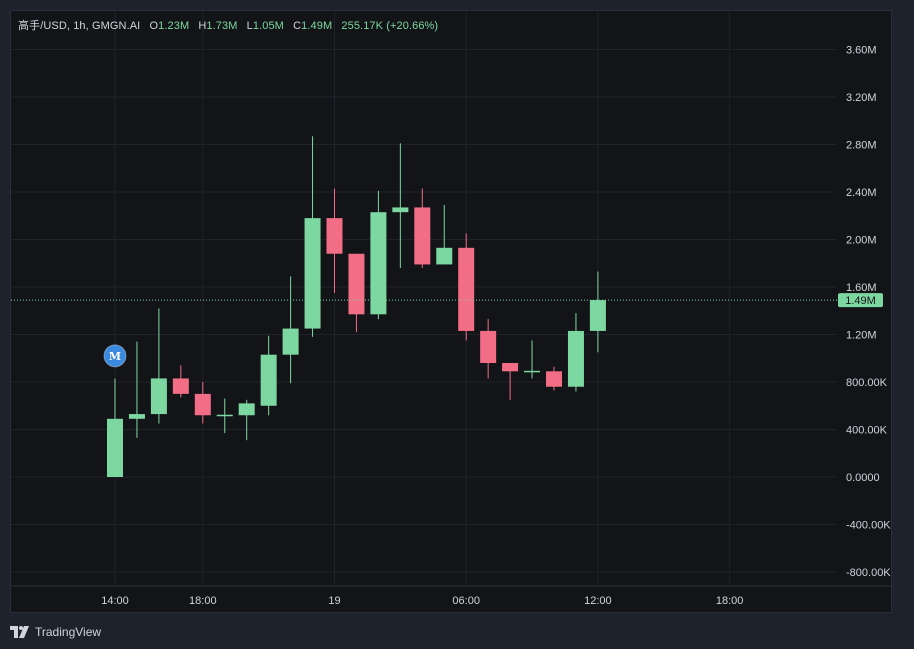 This screenshot has width=914, height=649. What do you see at coordinates (422, 601) in the screenshot?
I see `x-axis: 14:00 18:00 19 06:00 12:00 18:00` at bounding box center [422, 601].